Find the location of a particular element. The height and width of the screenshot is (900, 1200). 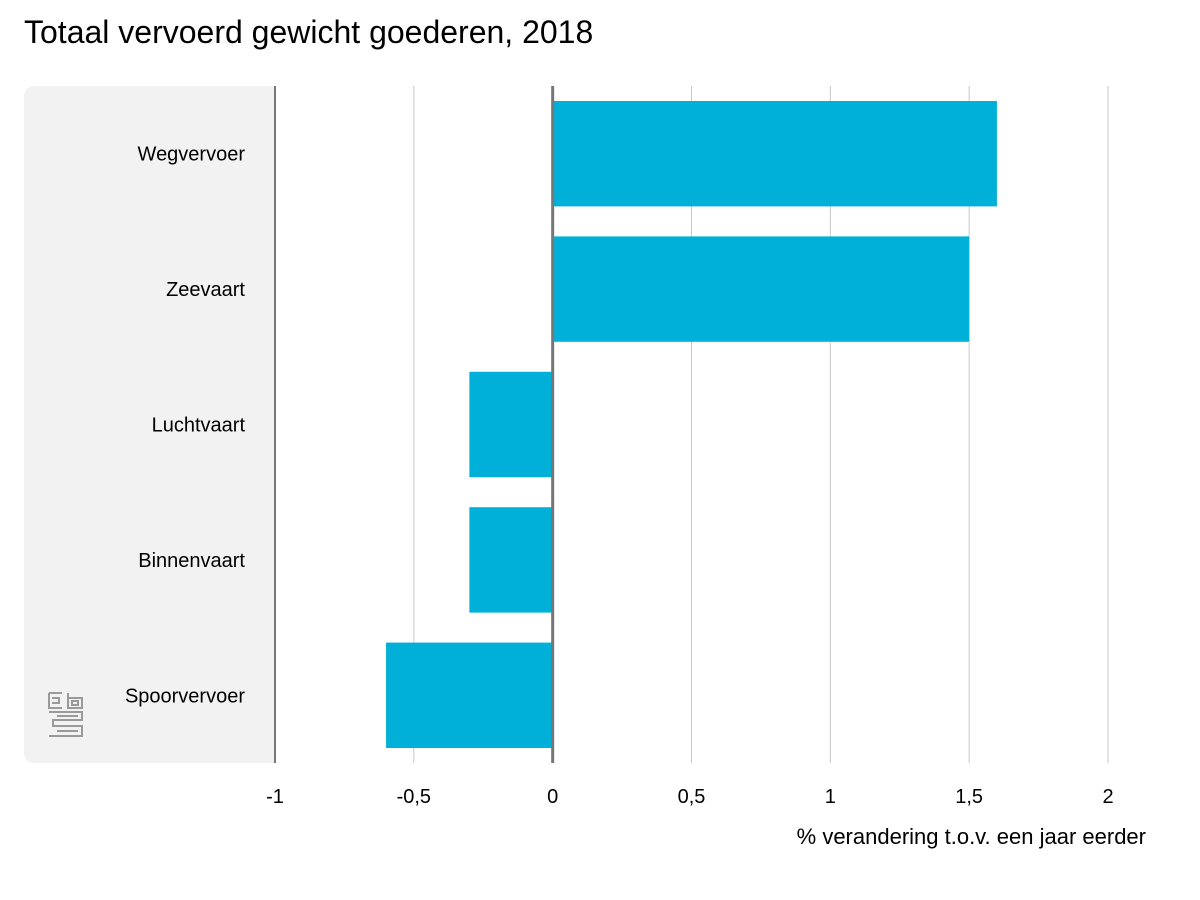

x-tick-label: -0,5 is located at coordinates (414, 797).